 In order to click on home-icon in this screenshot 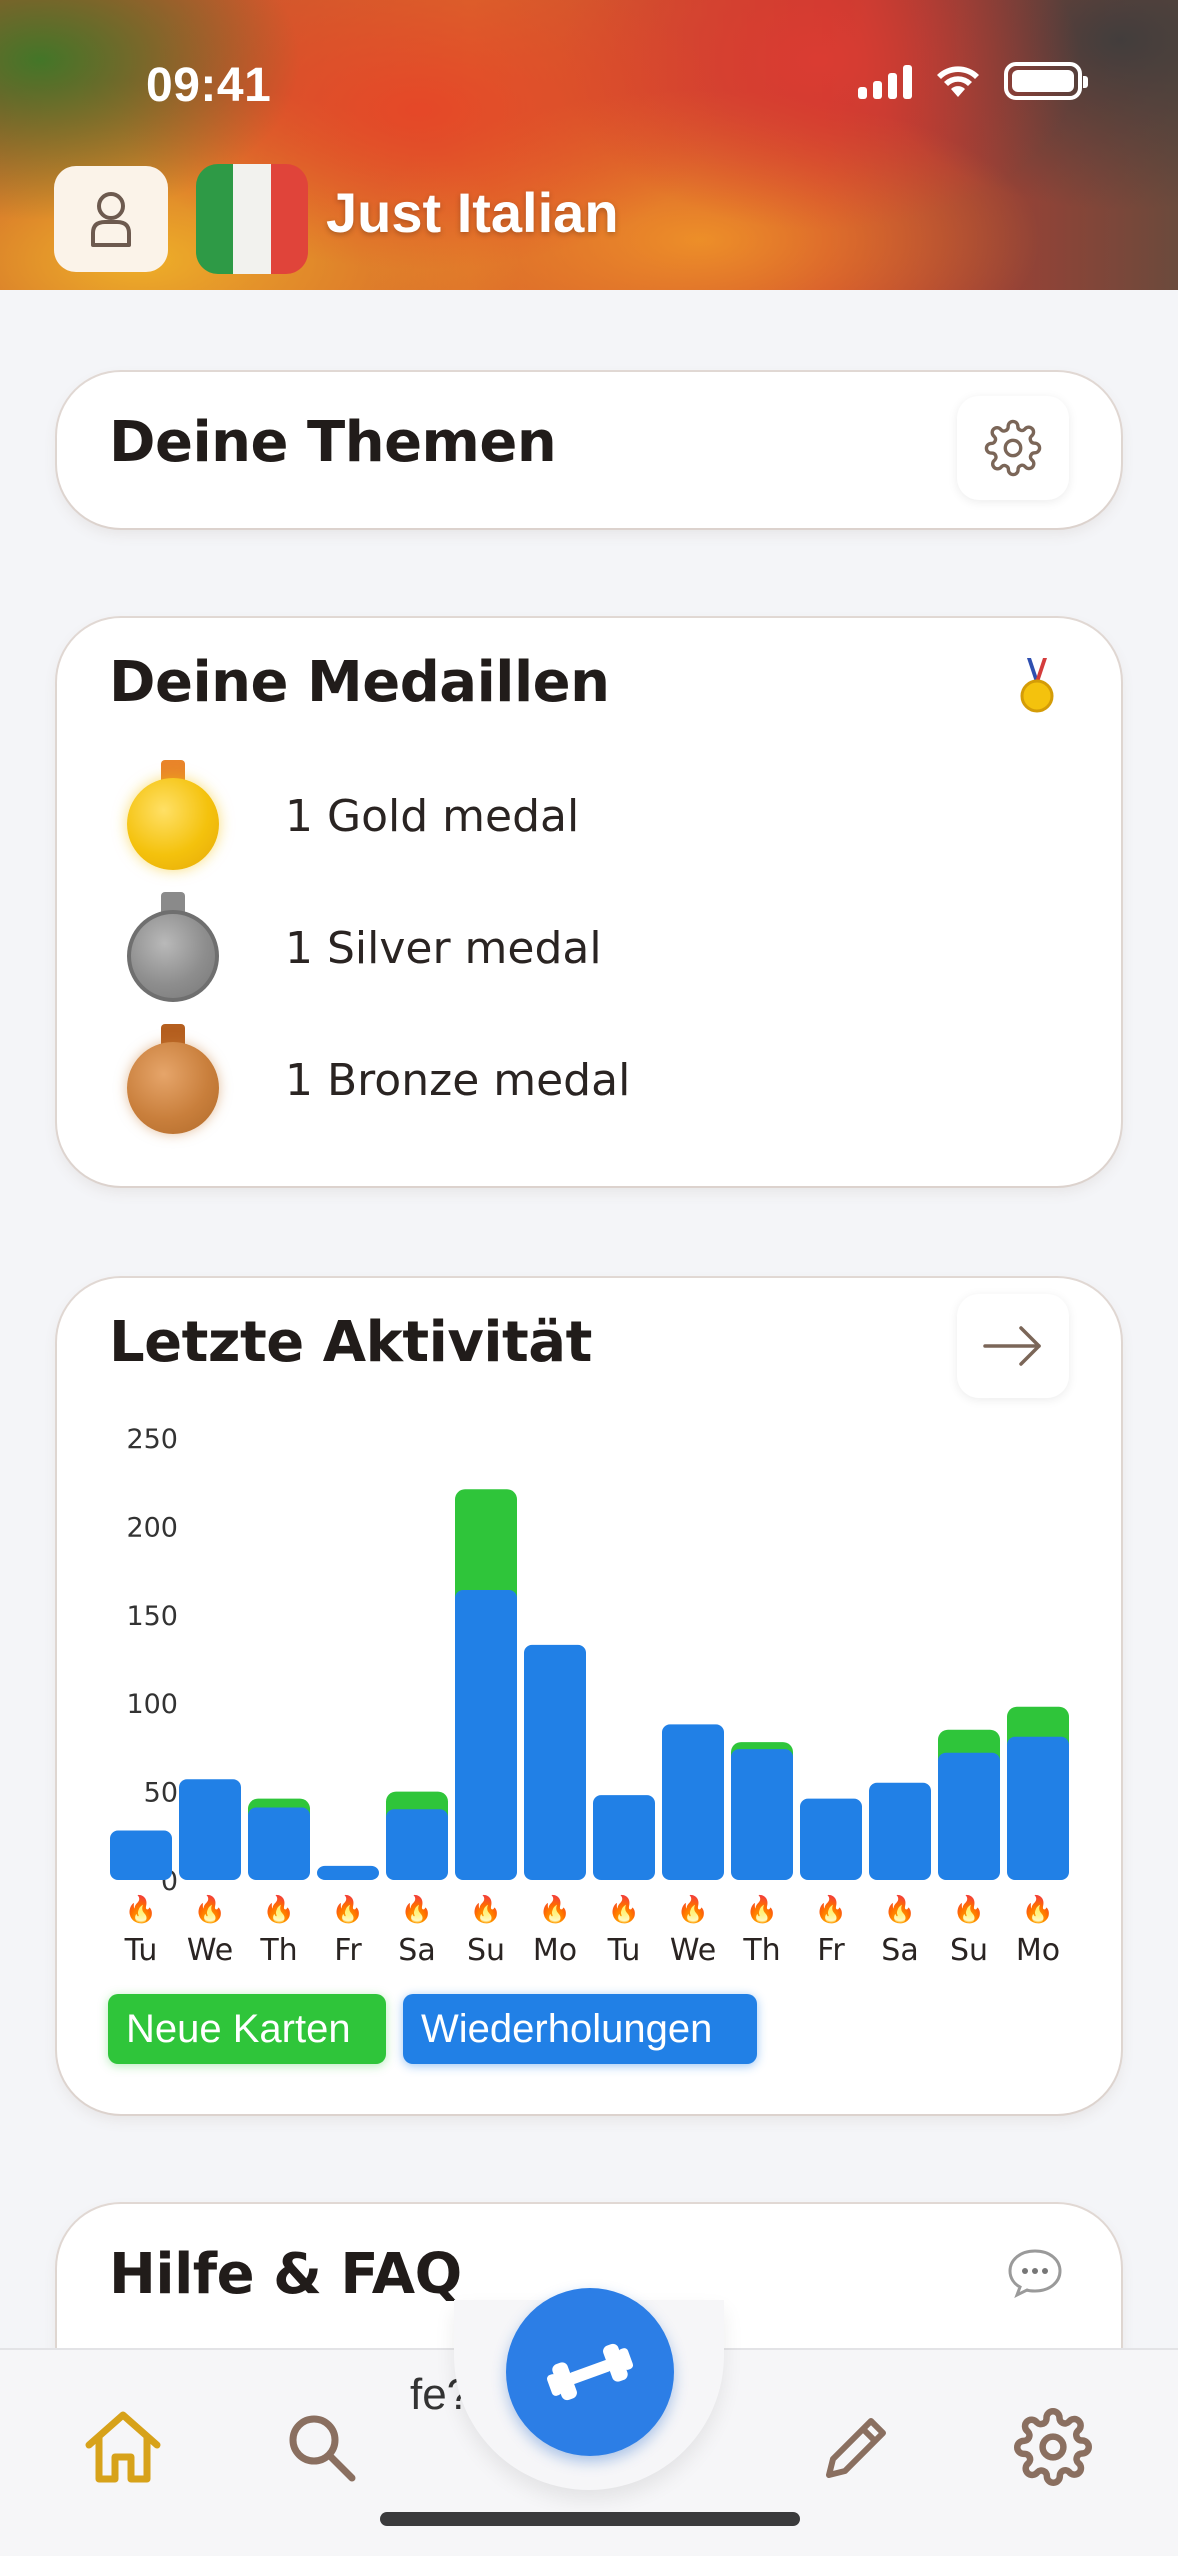, I will do `click(123, 2447)`.